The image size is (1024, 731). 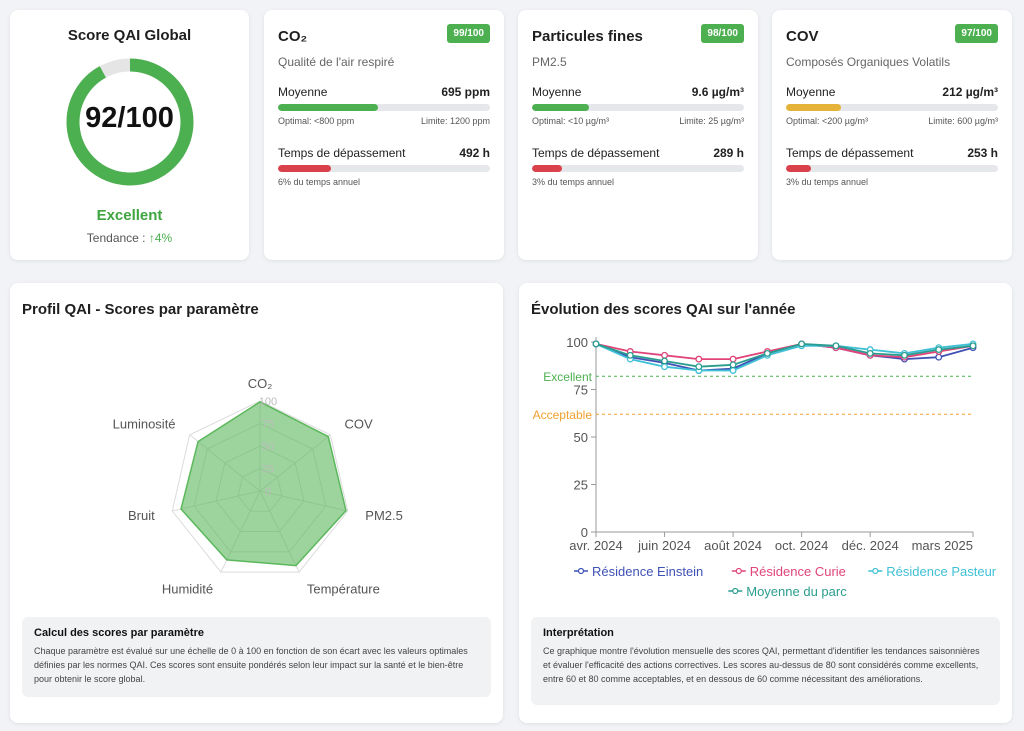 I want to click on exceedance-row: Temps de dépassement 492 h, so click(x=384, y=153).